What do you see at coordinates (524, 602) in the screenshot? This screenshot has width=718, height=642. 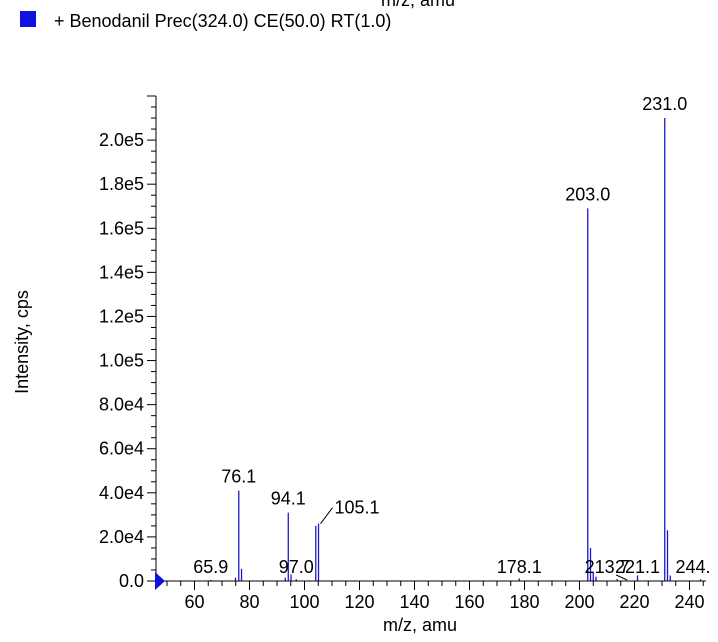 I see `x-tick-label: 180` at bounding box center [524, 602].